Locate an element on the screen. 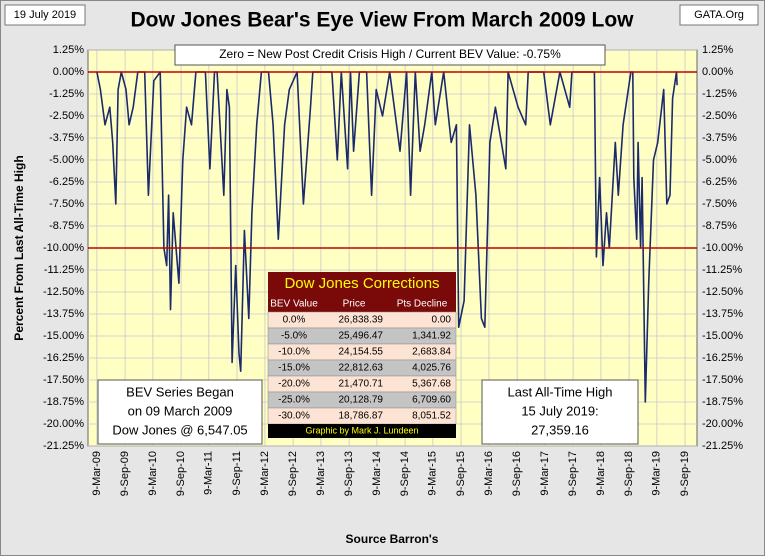  table-header: Pts Decline is located at coordinates (422, 304).